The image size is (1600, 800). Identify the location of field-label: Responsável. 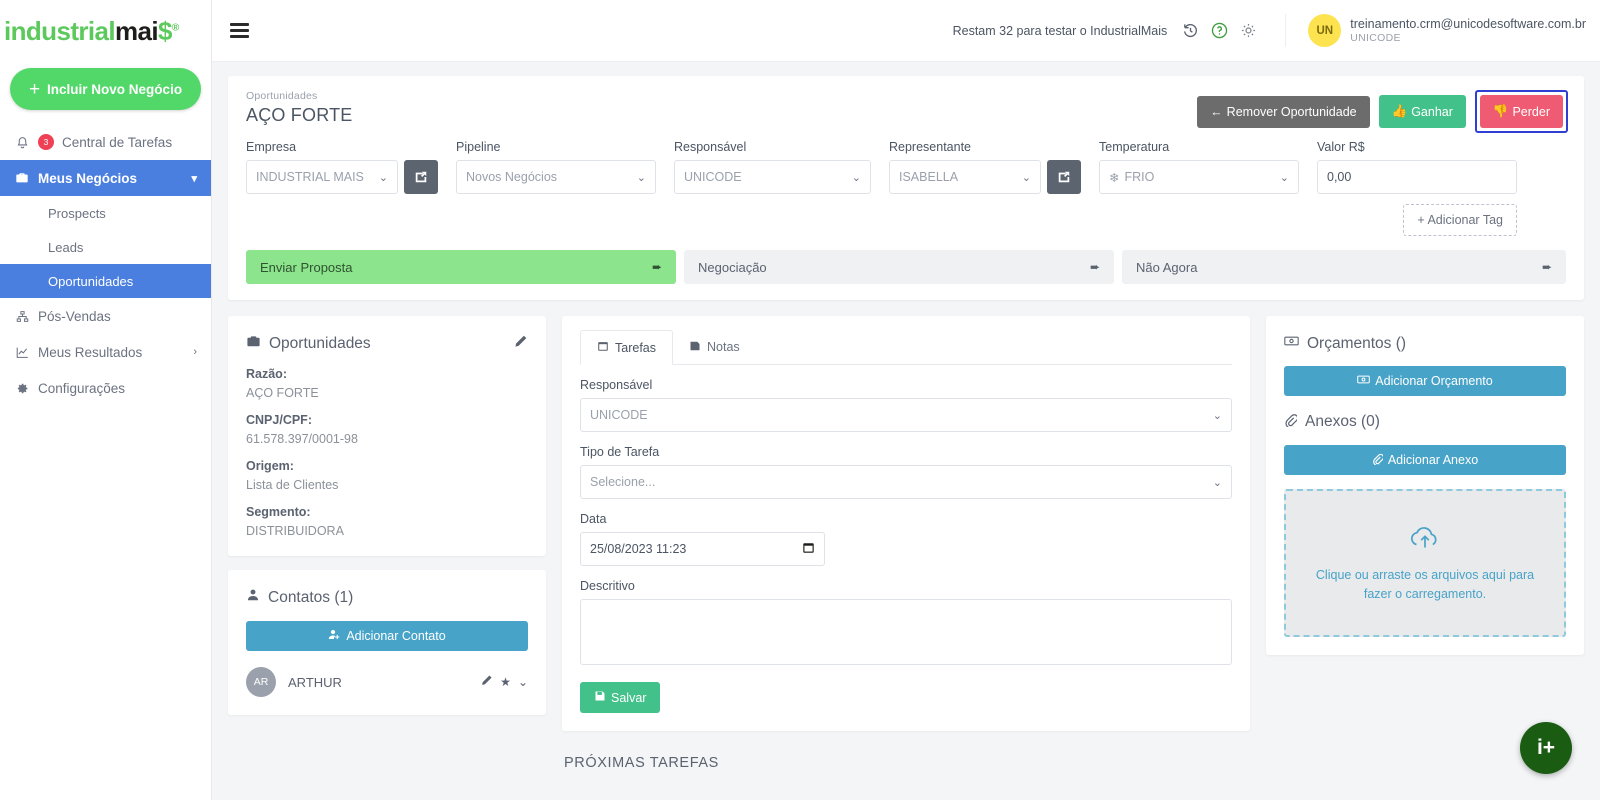
(710, 147).